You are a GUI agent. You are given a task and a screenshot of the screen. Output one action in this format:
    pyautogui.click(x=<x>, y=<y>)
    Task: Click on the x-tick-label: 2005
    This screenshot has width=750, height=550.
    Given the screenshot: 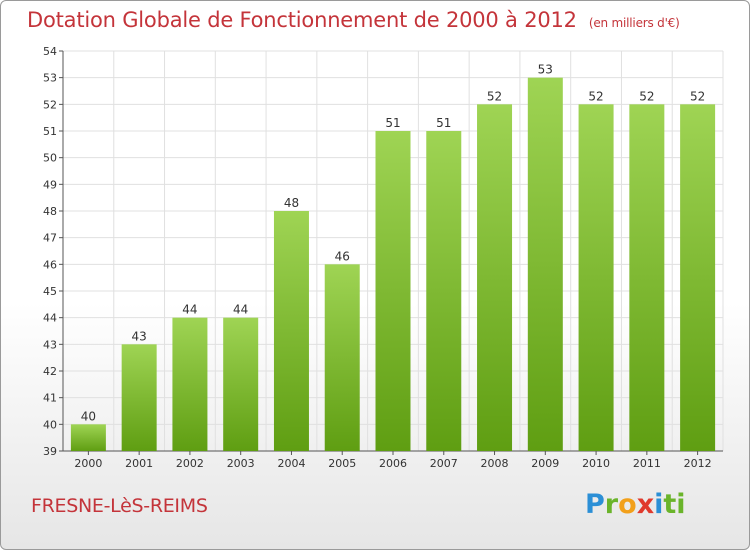 What is the action you would take?
    pyautogui.click(x=342, y=463)
    